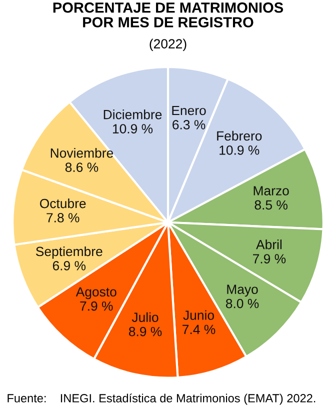 The width and height of the screenshot is (336, 408). Describe the element at coordinates (239, 135) in the screenshot. I see `slice-label: Febrero` at that location.